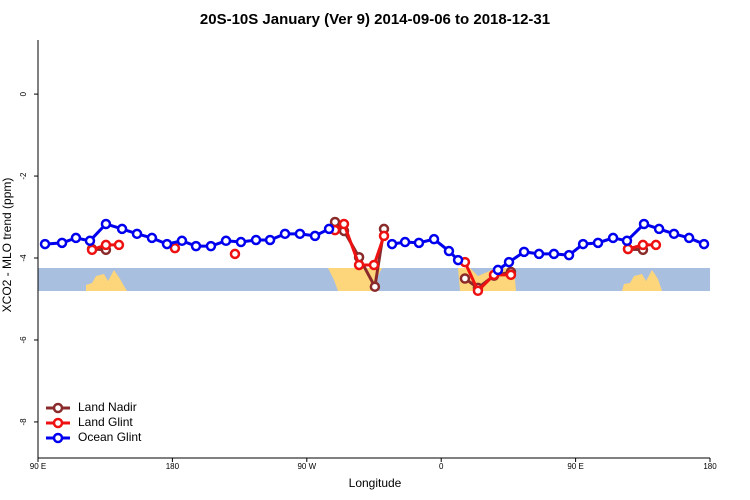 Image resolution: width=750 pixels, height=500 pixels. Describe the element at coordinates (107, 407) in the screenshot. I see `legend-label: Land Nadir` at that location.